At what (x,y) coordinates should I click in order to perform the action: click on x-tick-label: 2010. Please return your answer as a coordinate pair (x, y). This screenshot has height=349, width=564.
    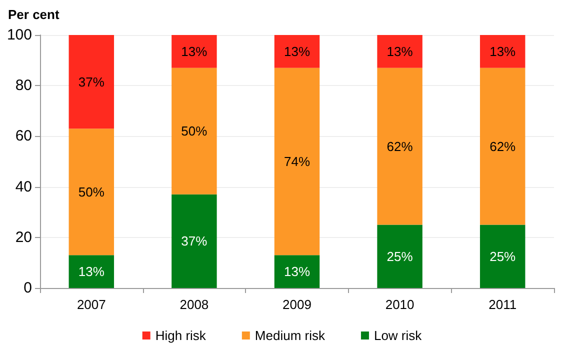
    Looking at the image, I should click on (399, 304).